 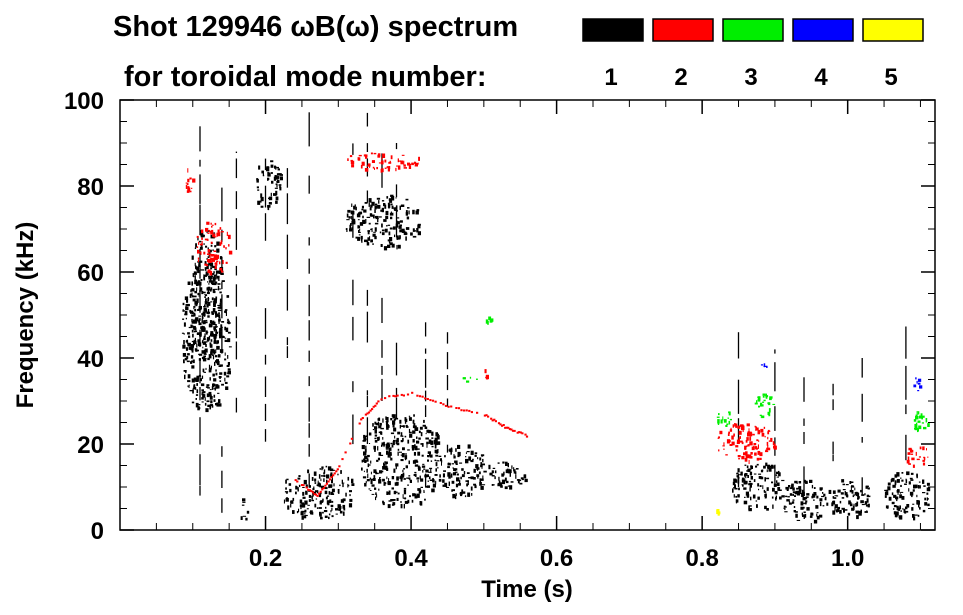 What do you see at coordinates (750, 77) in the screenshot?
I see `legend-label-mode-3: 3` at bounding box center [750, 77].